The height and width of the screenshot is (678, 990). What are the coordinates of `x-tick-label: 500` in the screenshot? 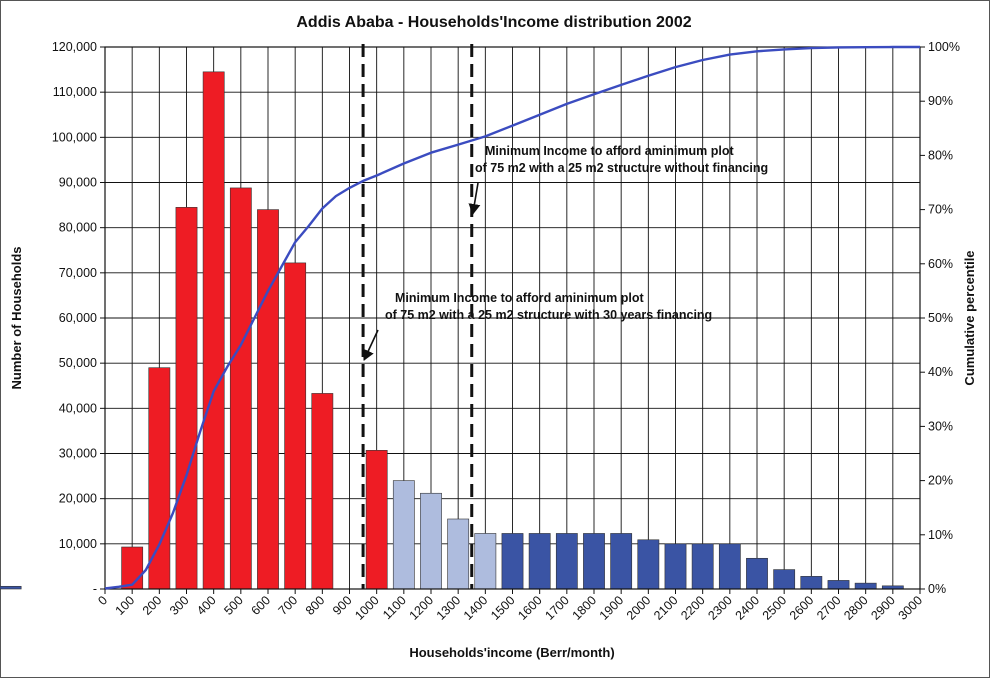 It's located at (233, 605).